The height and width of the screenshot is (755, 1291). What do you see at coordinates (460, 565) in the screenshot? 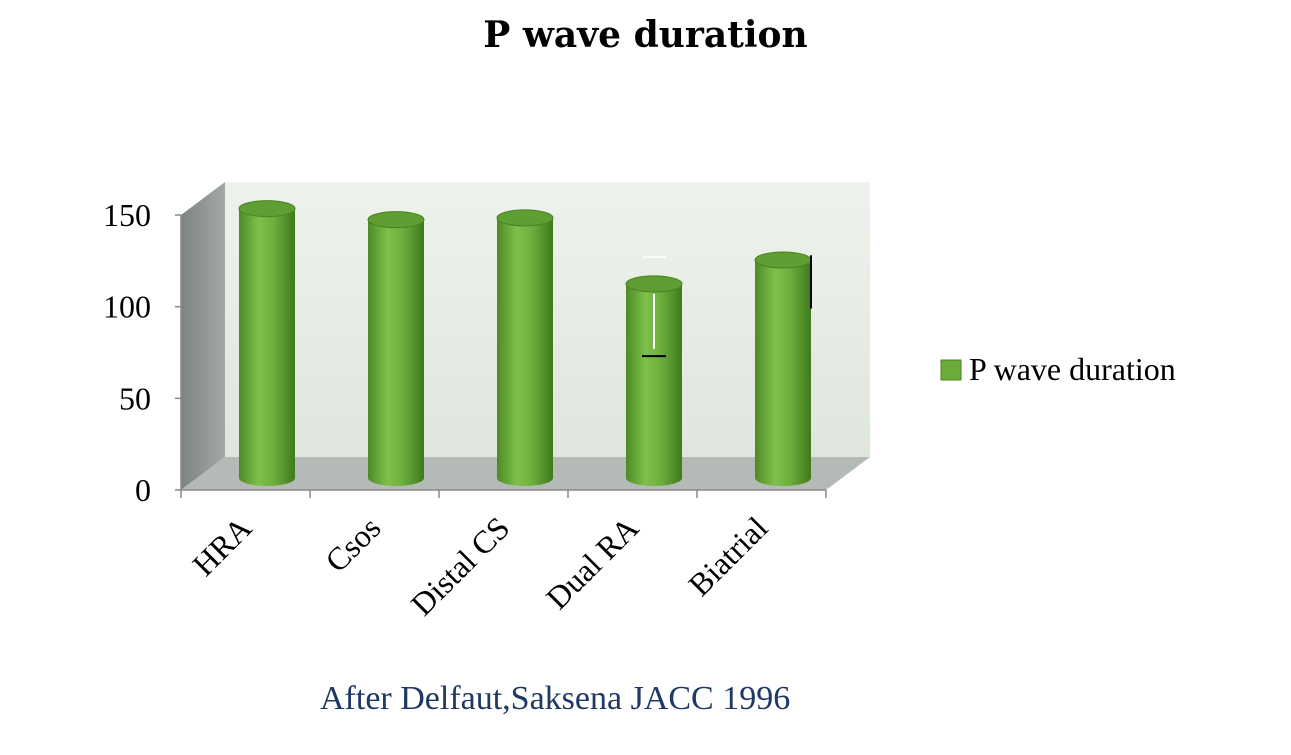
I see `x-tick-label: Distal CS` at bounding box center [460, 565].